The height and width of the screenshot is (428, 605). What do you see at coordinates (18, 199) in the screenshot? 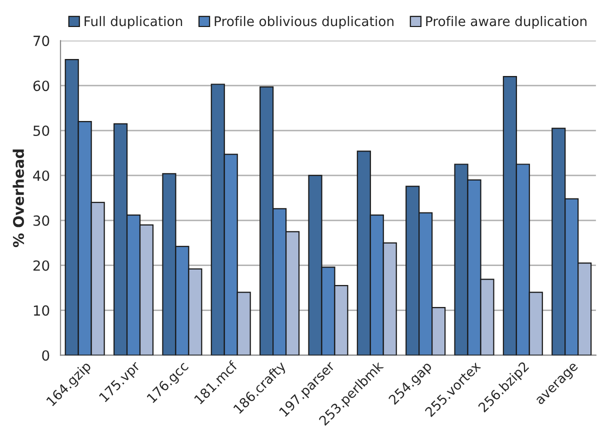
I see `y-axis-title: % Overhead` at bounding box center [18, 199].